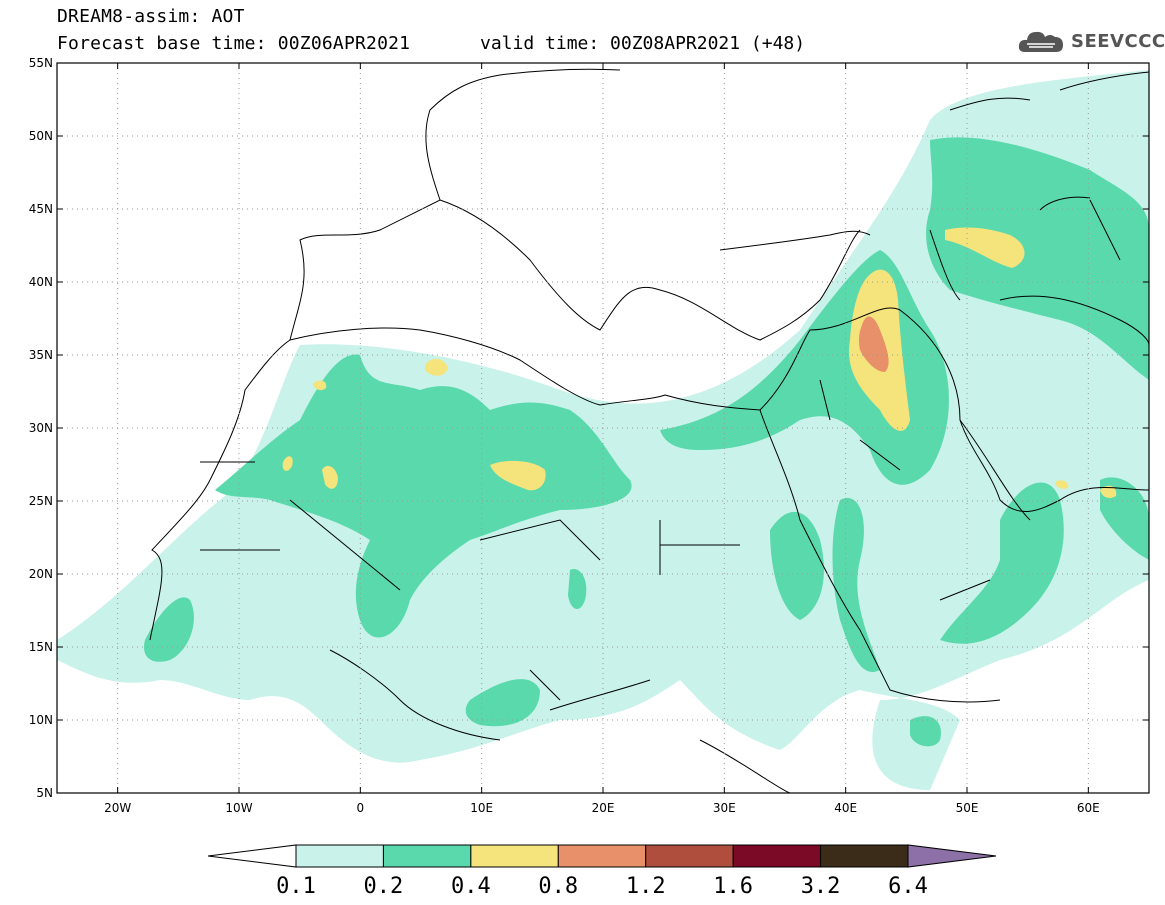  What do you see at coordinates (967, 808) in the screenshot?
I see `lon-label-50E: 50E` at bounding box center [967, 808].